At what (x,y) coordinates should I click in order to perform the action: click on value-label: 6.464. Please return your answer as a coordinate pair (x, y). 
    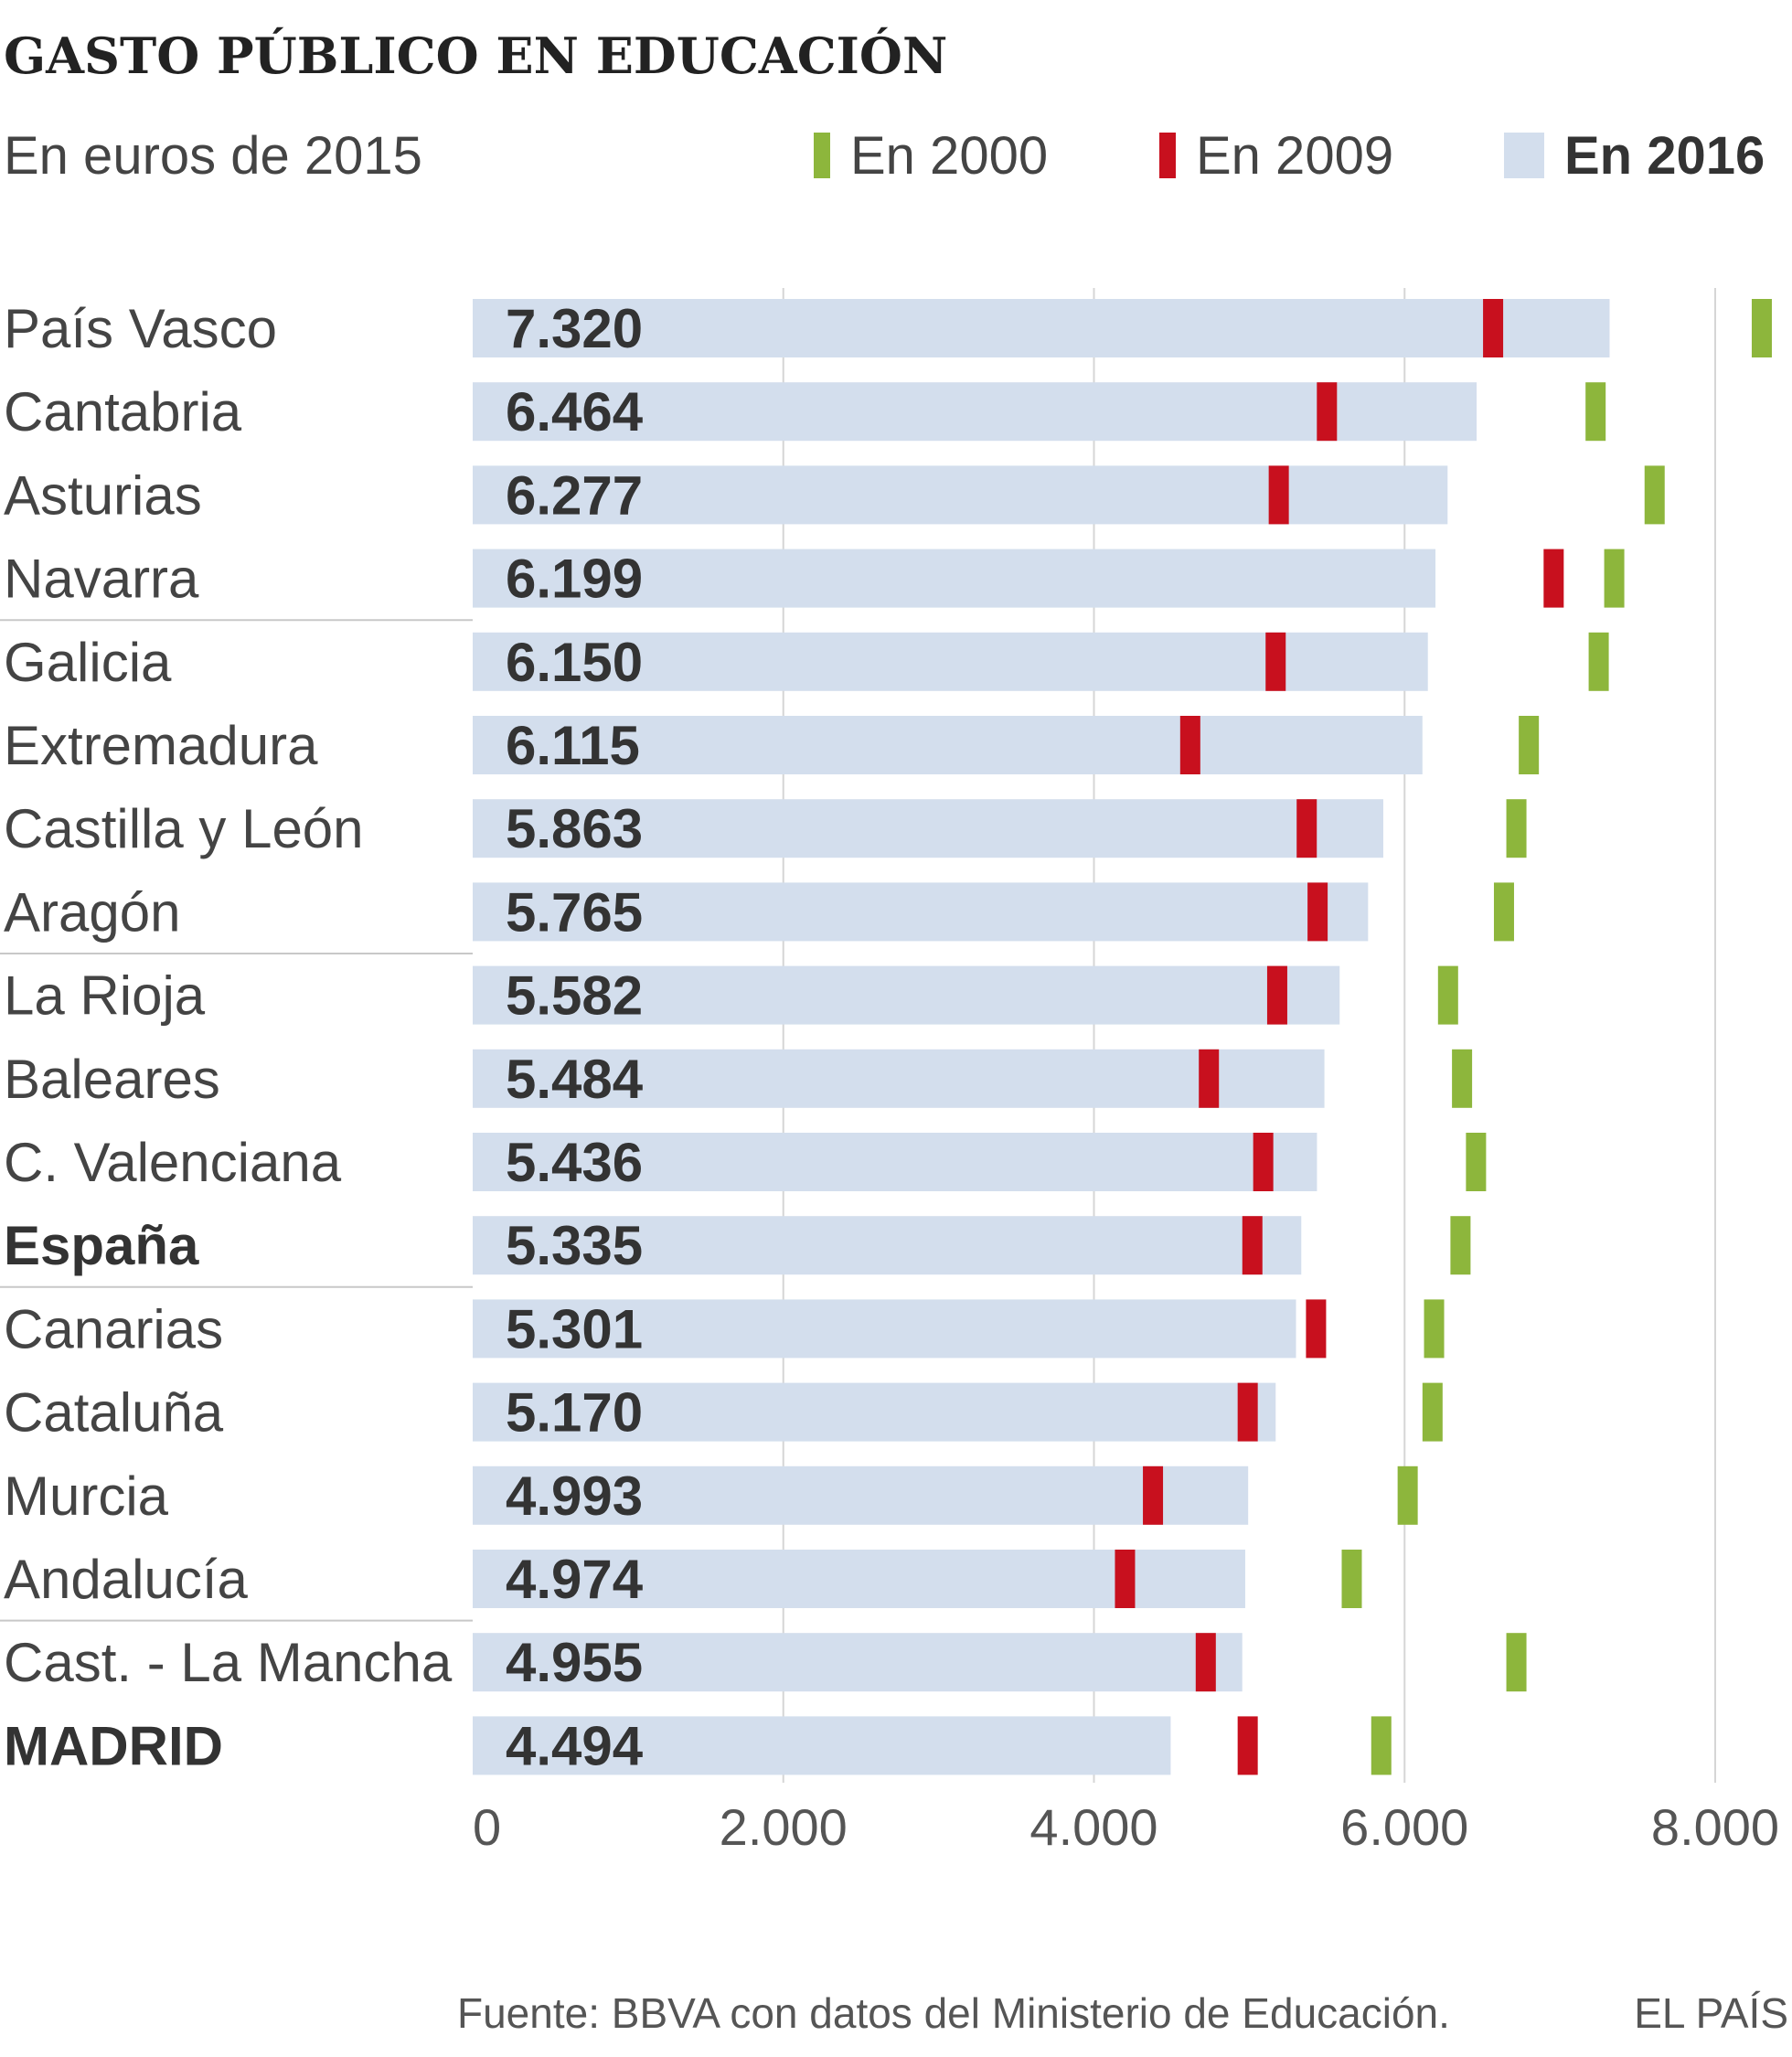
    Looking at the image, I should click on (575, 412).